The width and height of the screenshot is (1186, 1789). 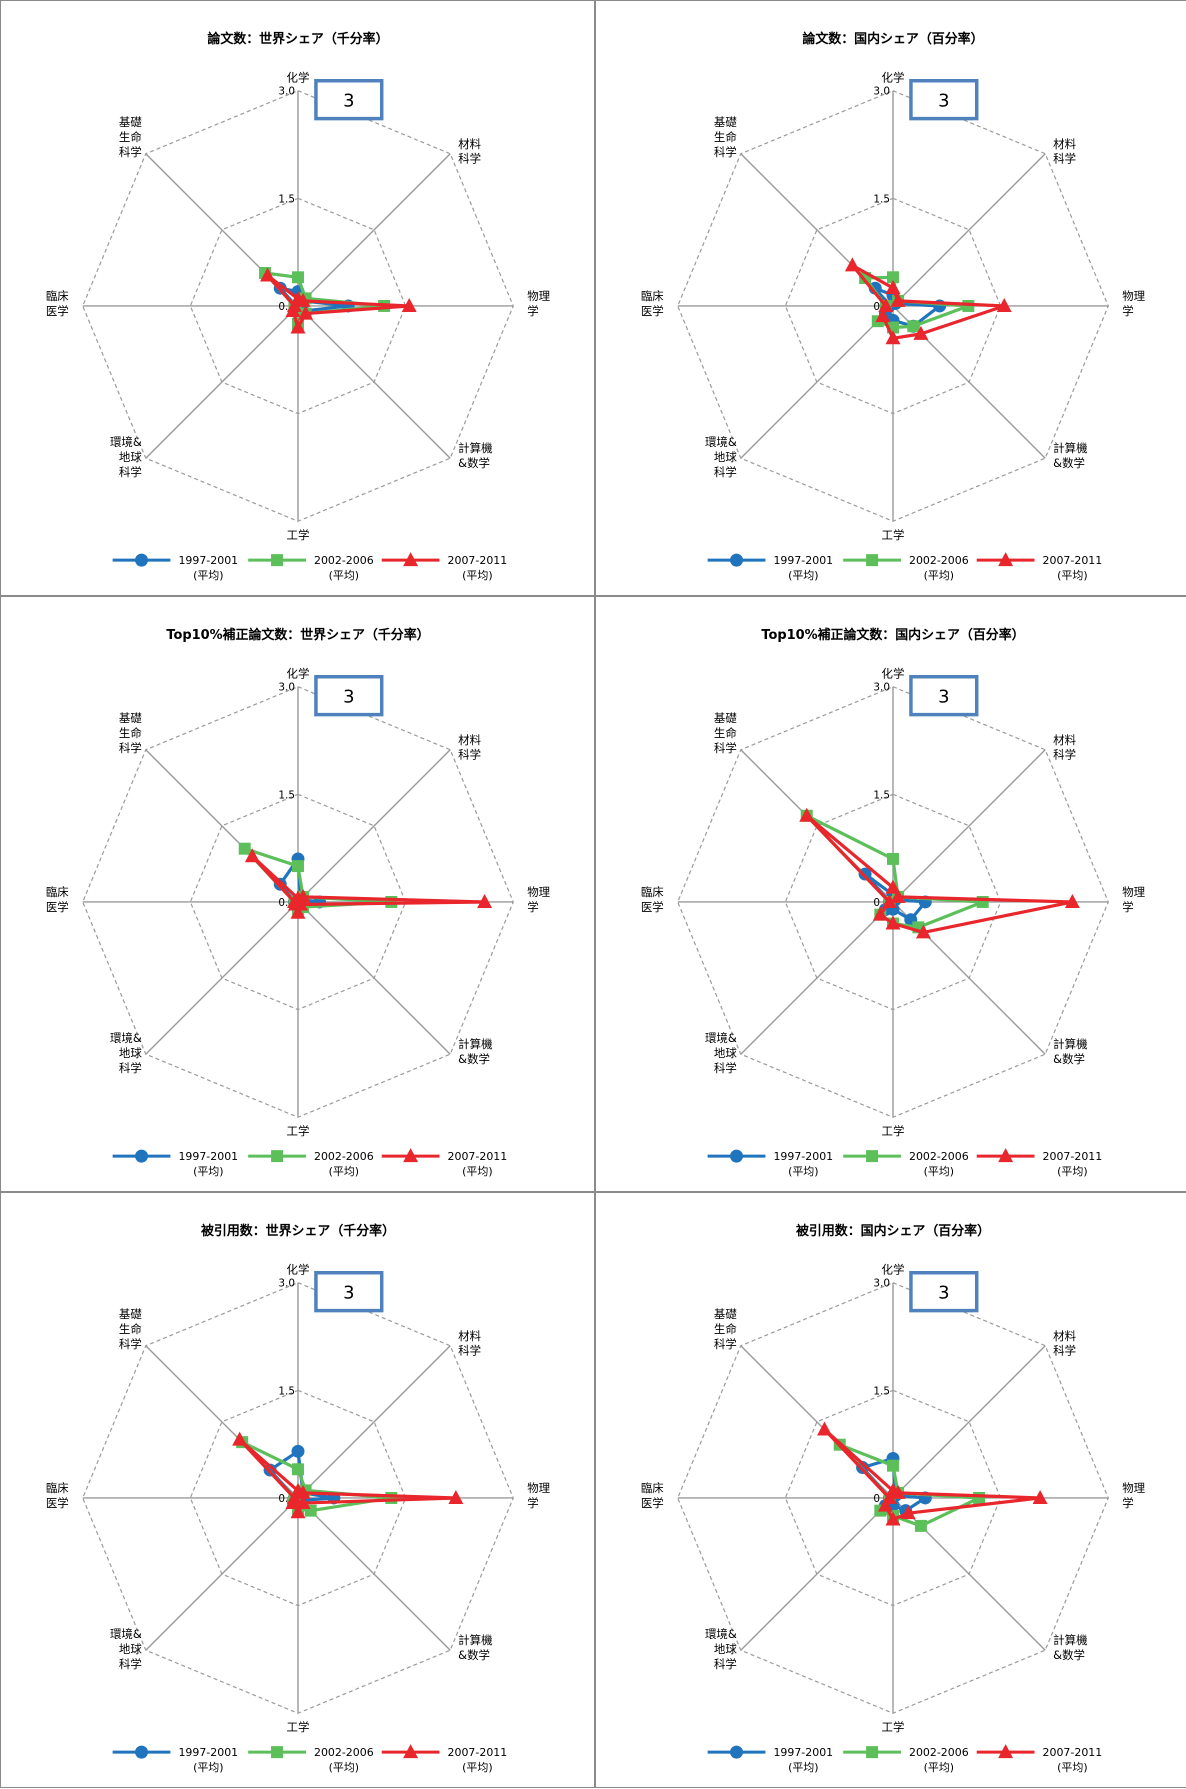 What do you see at coordinates (1073, 1164) in the screenshot?
I see `legend-label: 2007-2011 (平均)` at bounding box center [1073, 1164].